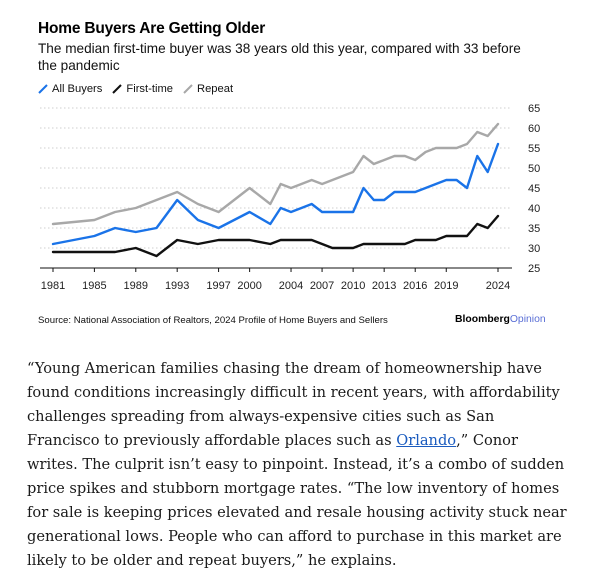  What do you see at coordinates (534, 269) in the screenshot?
I see `y-tick-label: 25` at bounding box center [534, 269].